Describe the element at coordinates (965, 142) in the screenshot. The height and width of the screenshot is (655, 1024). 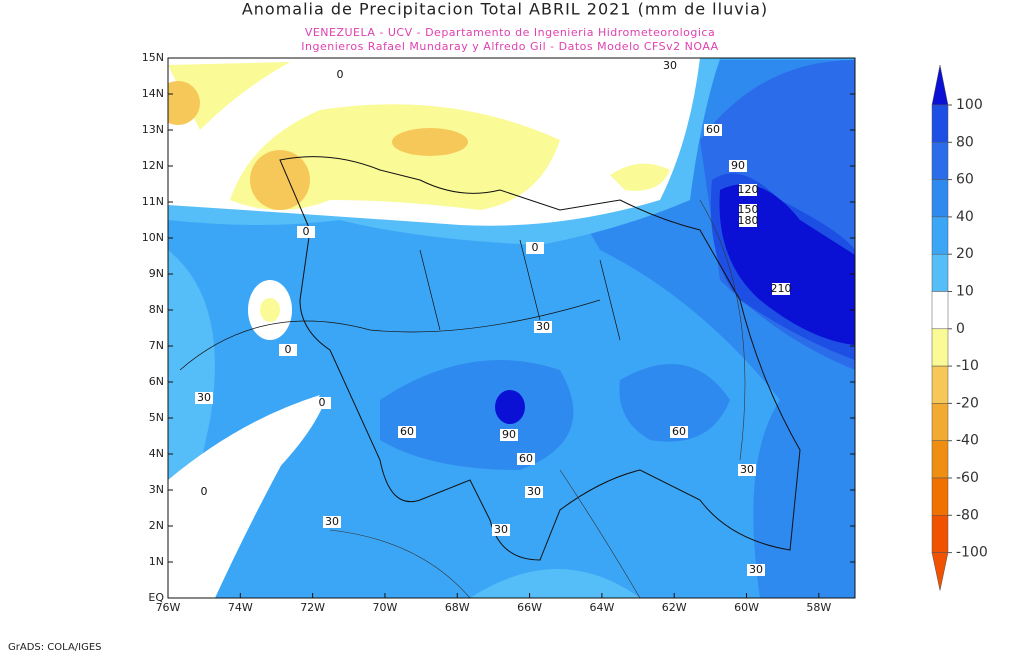
I see `colorbar-label: 80` at that location.